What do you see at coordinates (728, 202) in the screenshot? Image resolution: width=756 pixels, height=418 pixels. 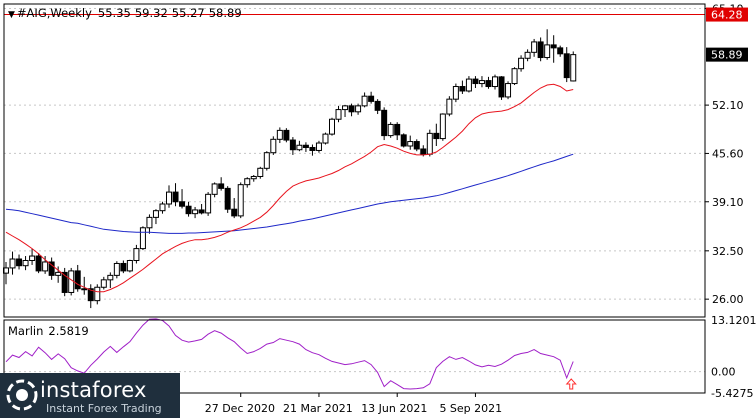 I see `price-tick-label: 39.10` at bounding box center [728, 202].